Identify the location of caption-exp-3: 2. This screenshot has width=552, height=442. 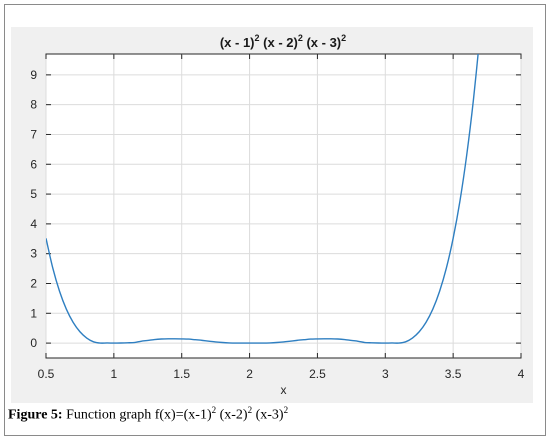
(286, 410).